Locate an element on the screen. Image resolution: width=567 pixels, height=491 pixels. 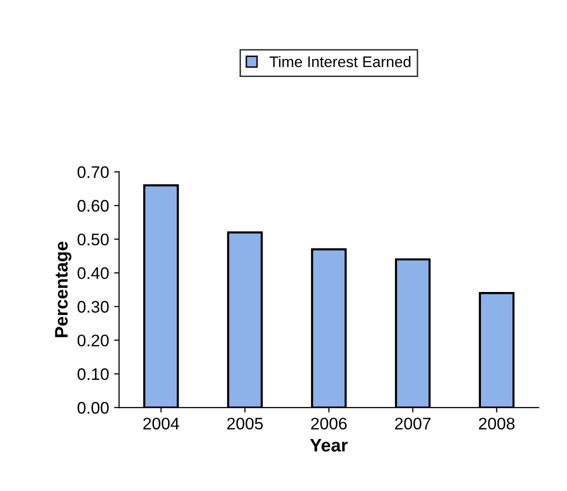
y-tick-label: 0.50 is located at coordinates (93, 240).